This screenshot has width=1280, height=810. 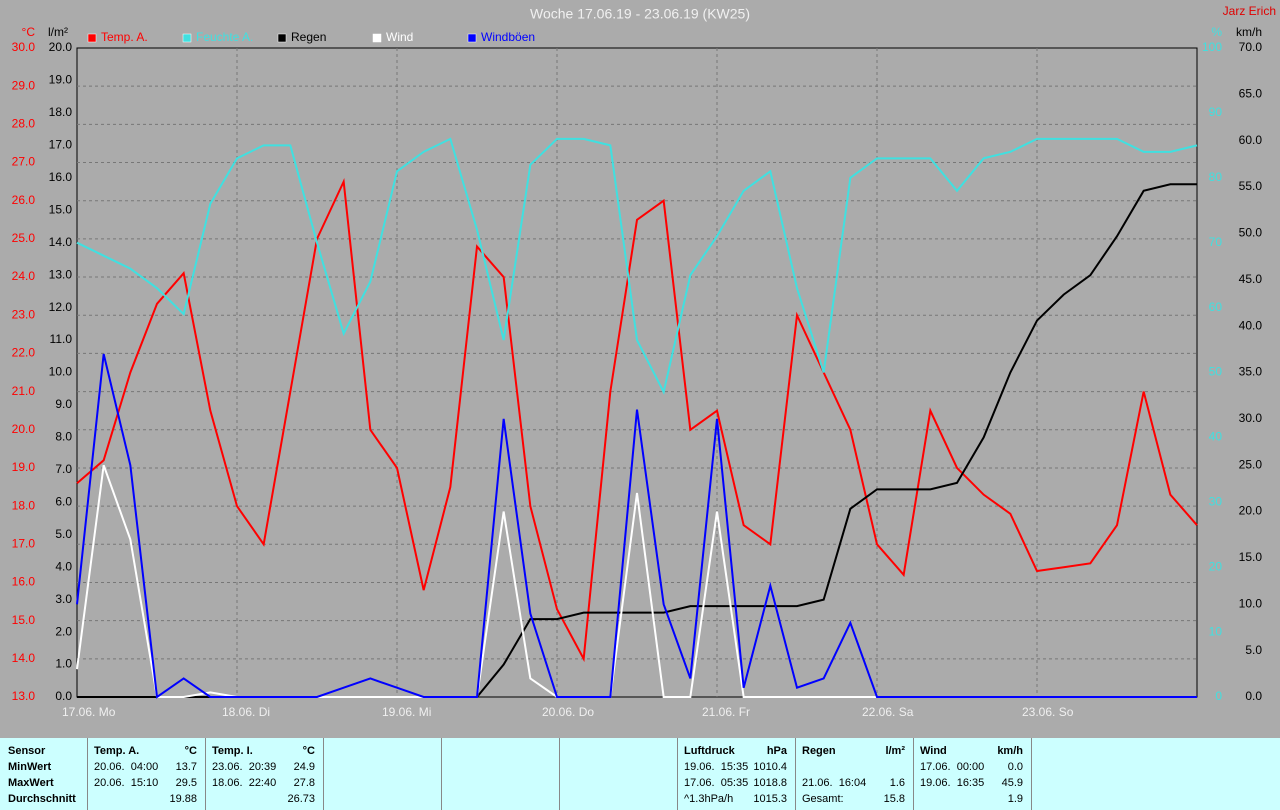 What do you see at coordinates (1216, 32) in the screenshot?
I see `axis-unit: %` at bounding box center [1216, 32].